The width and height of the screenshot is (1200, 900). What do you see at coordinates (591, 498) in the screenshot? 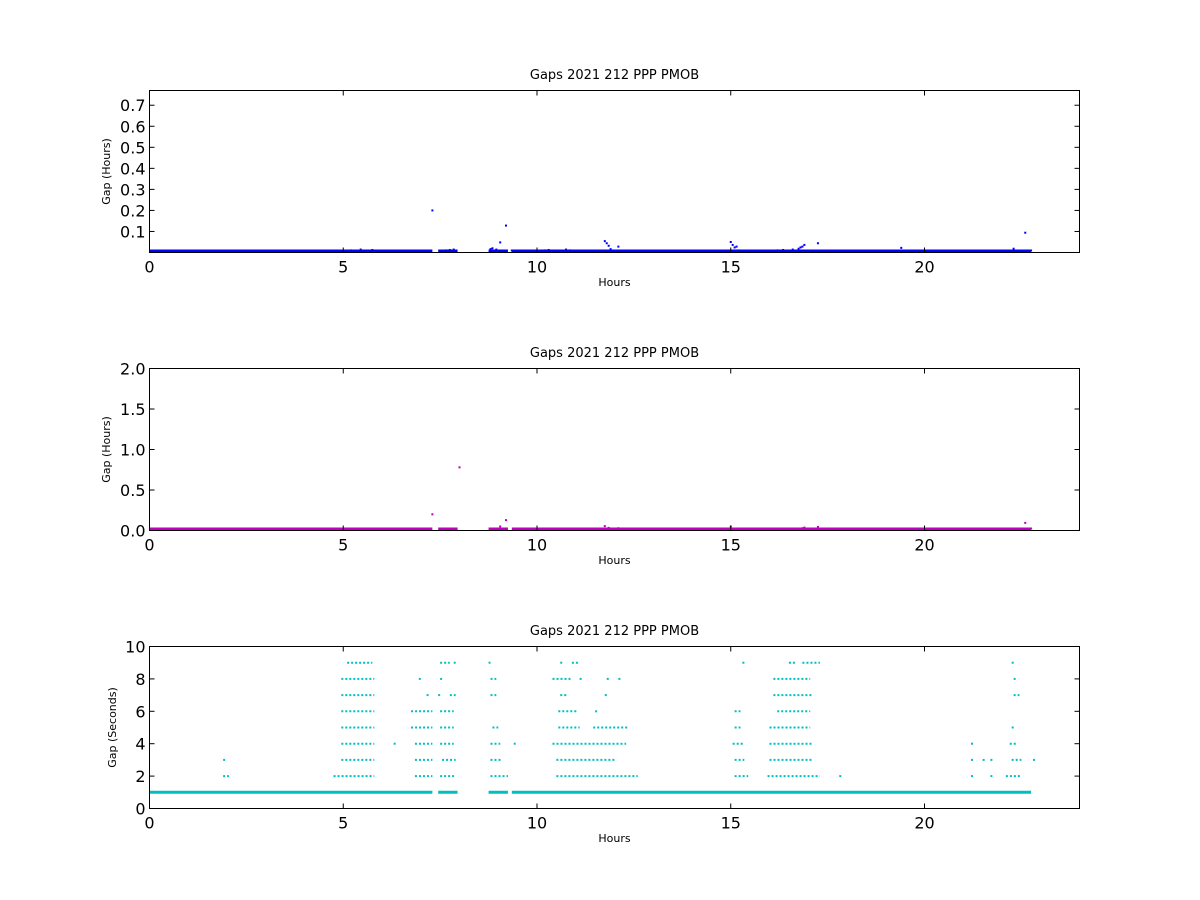
I see `subplot-2-marks` at bounding box center [591, 498].